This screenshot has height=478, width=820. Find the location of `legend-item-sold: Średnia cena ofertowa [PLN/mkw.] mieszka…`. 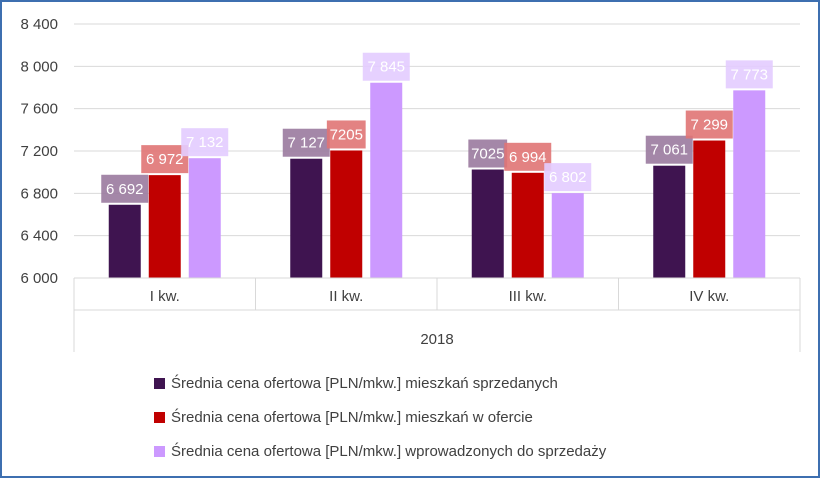

legend-item-sold: Średnia cena ofertowa [PLN/mkw.] mieszka… is located at coordinates (380, 383).